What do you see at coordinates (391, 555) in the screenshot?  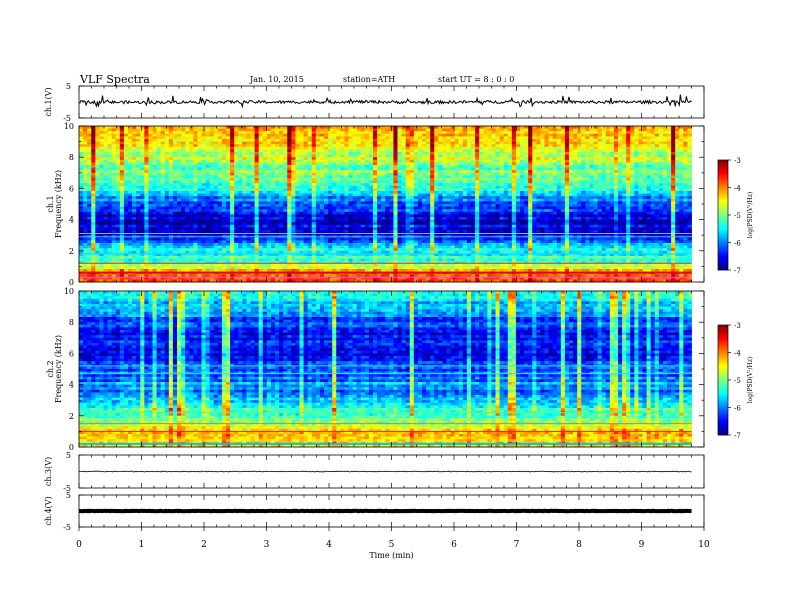 I see `x-axis-label: Time (min)` at bounding box center [391, 555].